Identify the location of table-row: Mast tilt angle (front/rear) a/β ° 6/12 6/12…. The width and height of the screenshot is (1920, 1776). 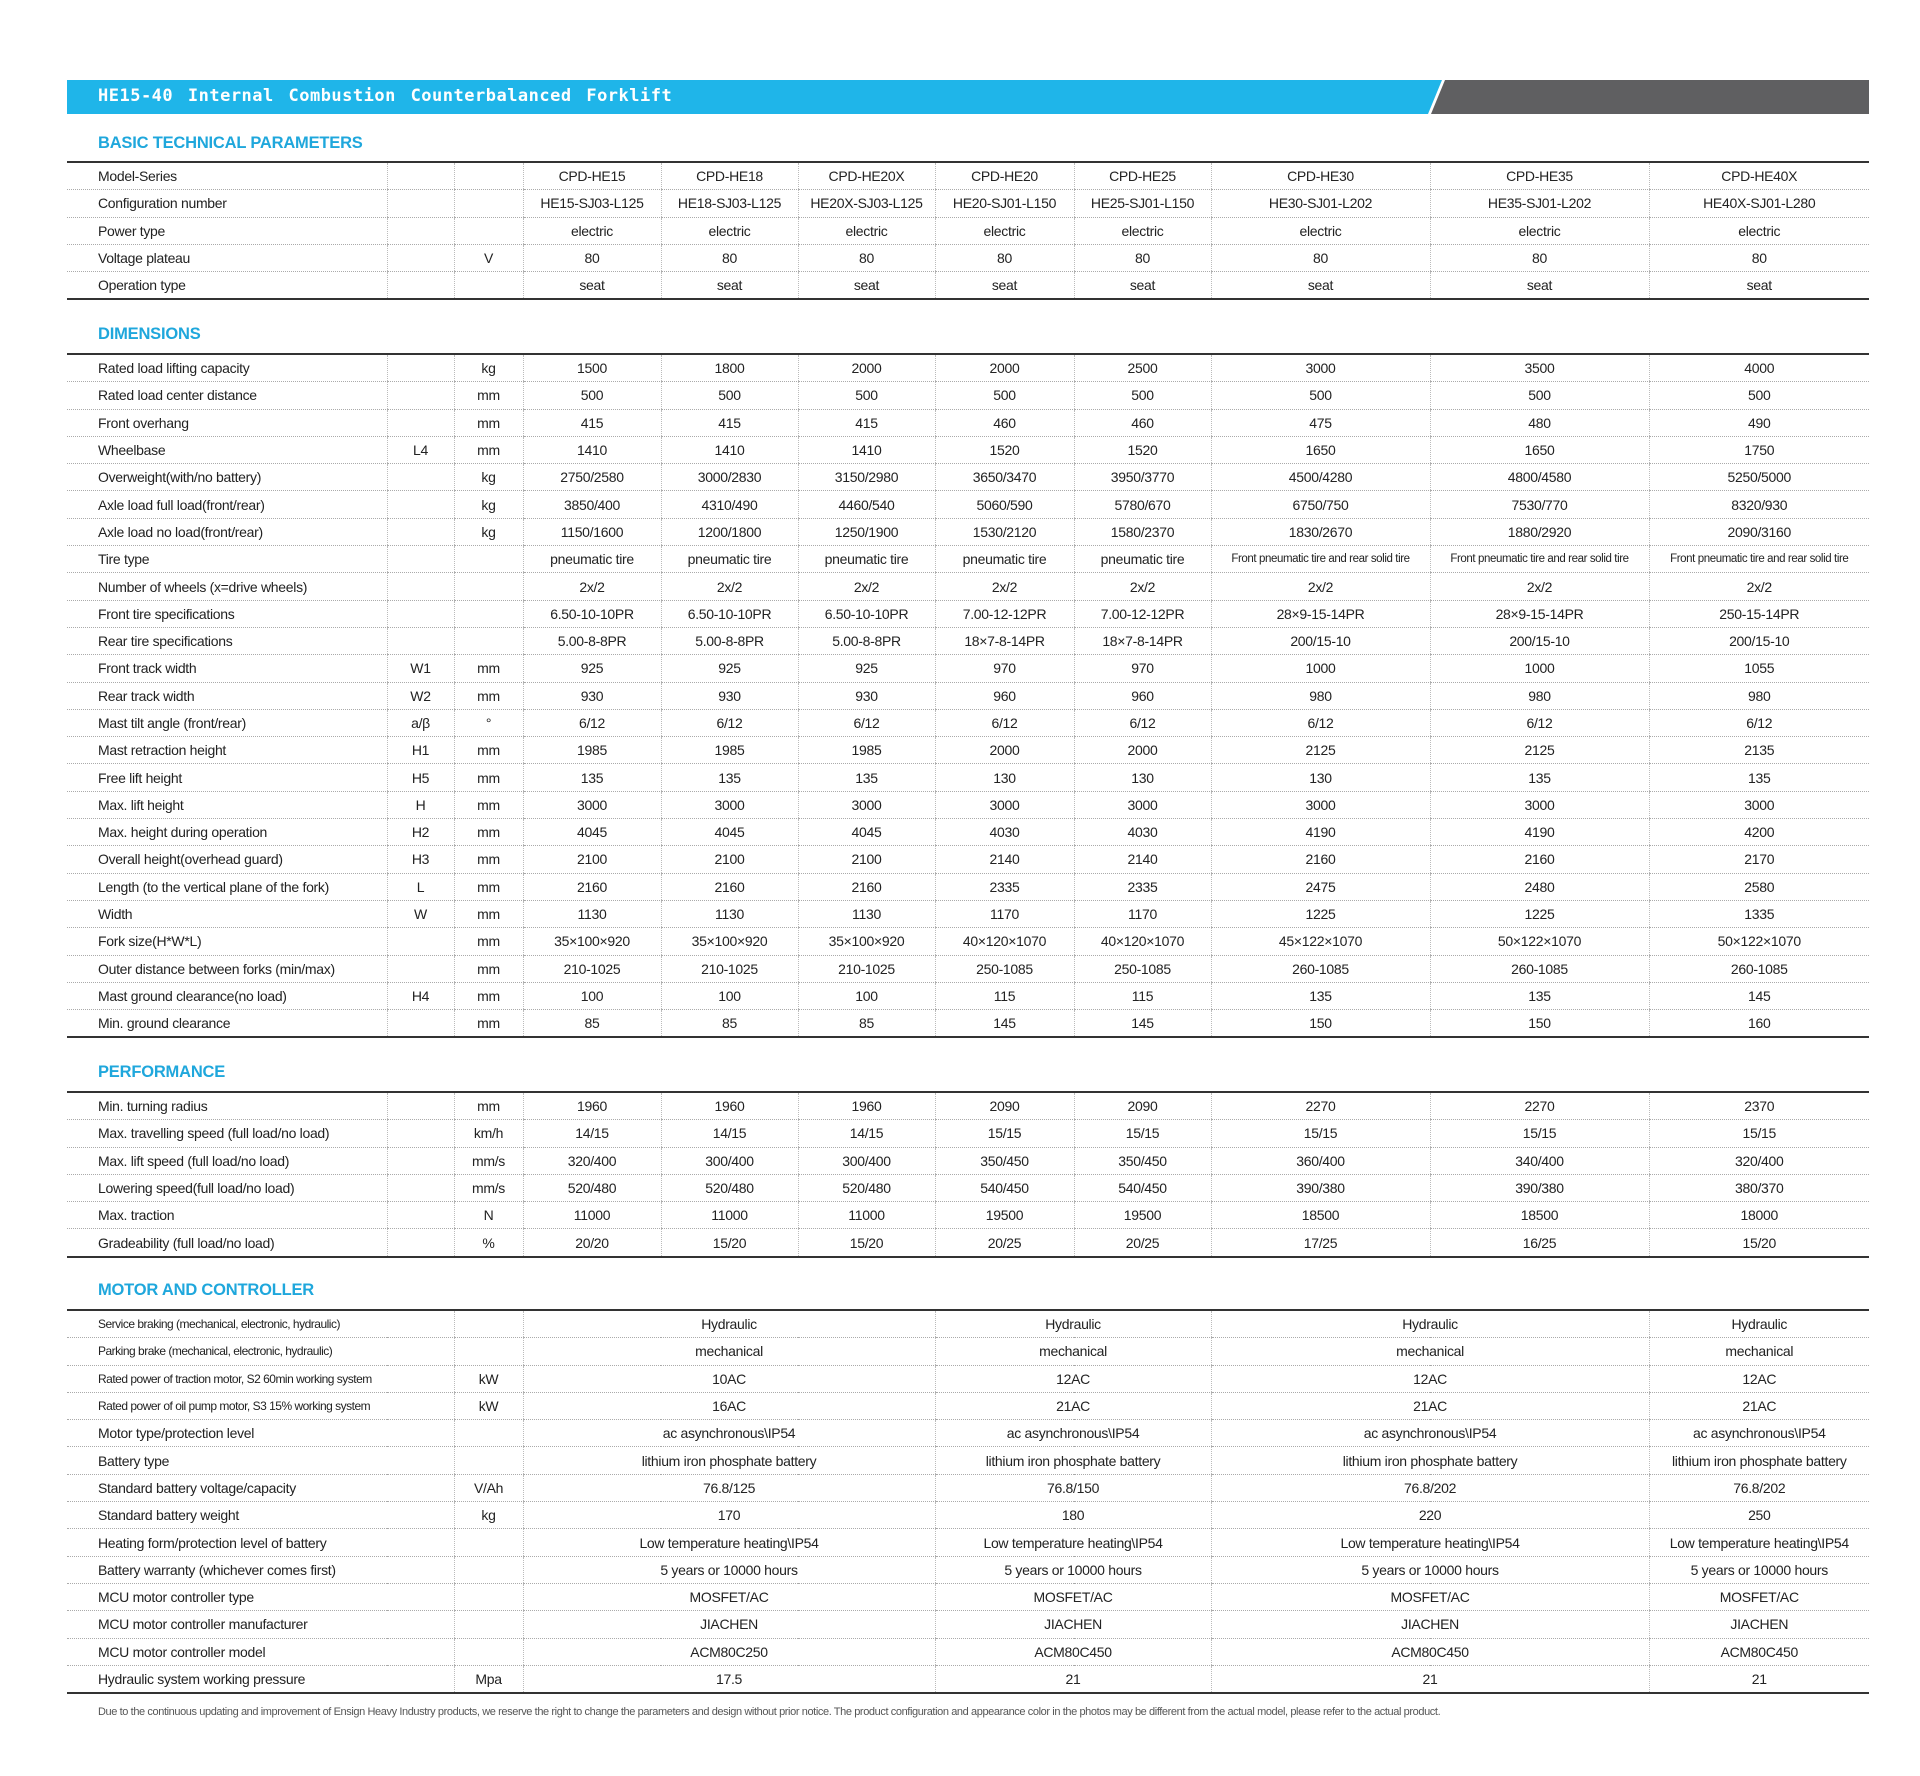
(968, 723).